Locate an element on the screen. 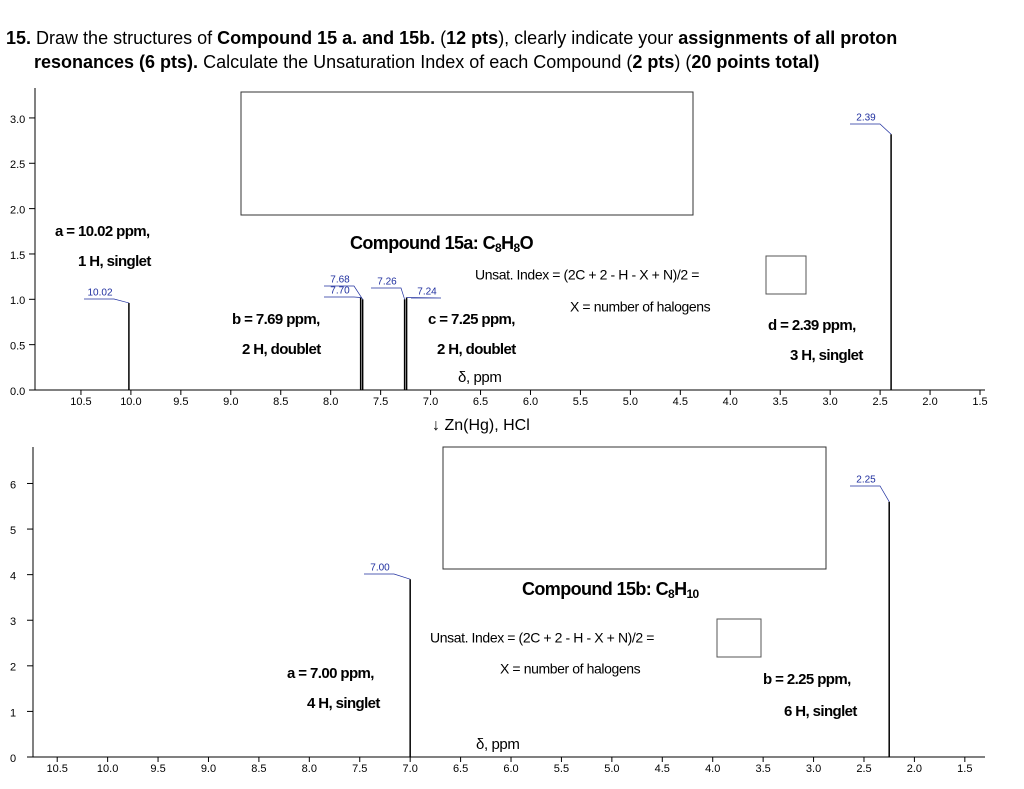 Image resolution: width=1024 pixels, height=789 pixels. structure-box is located at coordinates (634, 508).